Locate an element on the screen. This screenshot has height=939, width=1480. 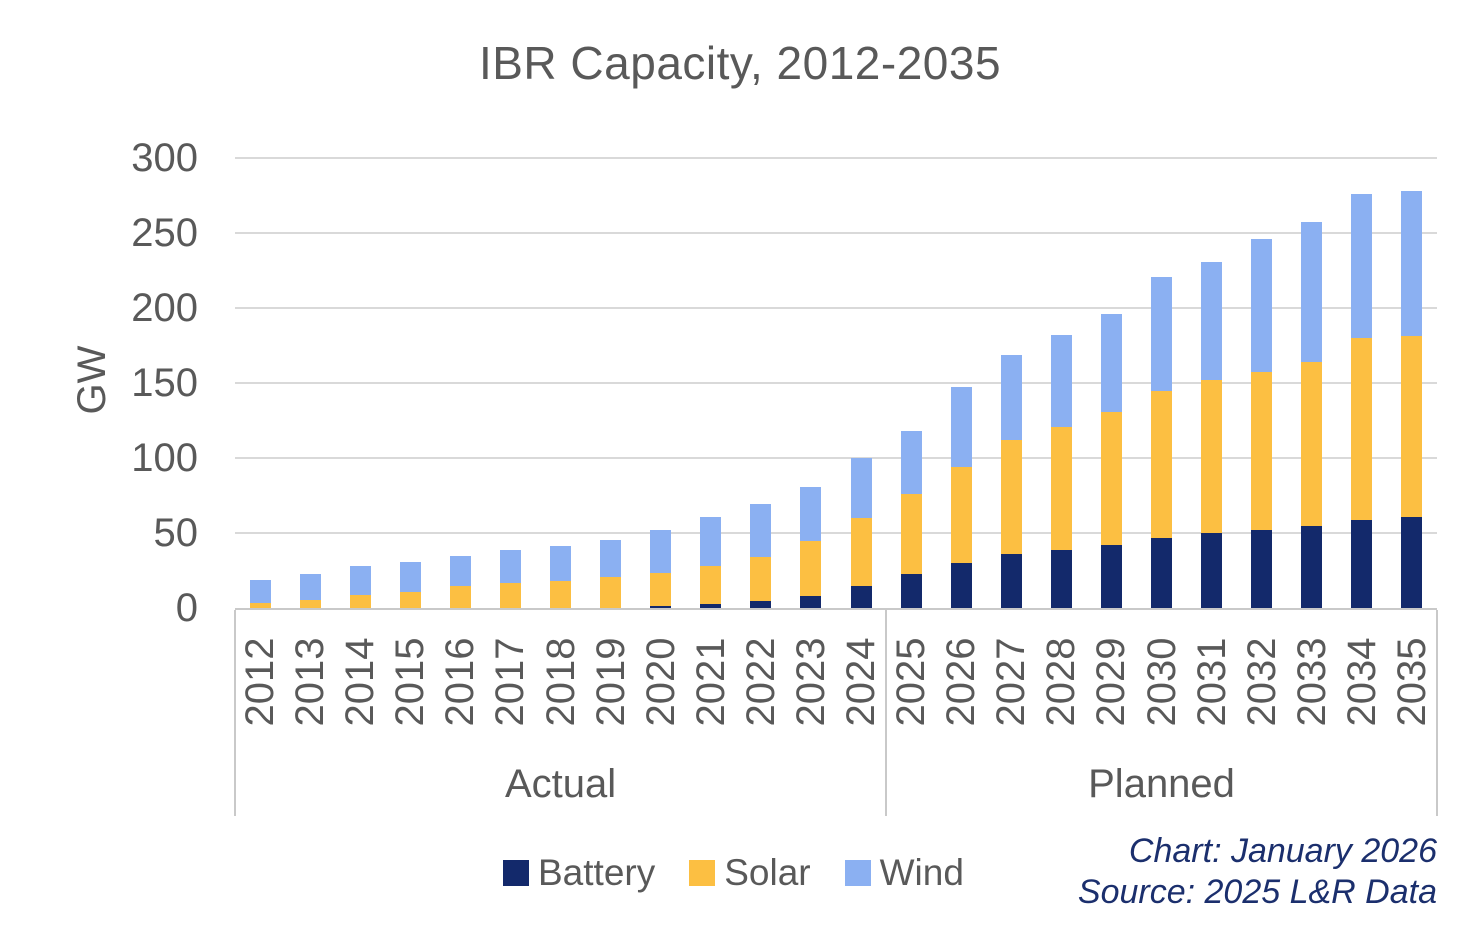
bar-2033-battery is located at coordinates (1312, 567).